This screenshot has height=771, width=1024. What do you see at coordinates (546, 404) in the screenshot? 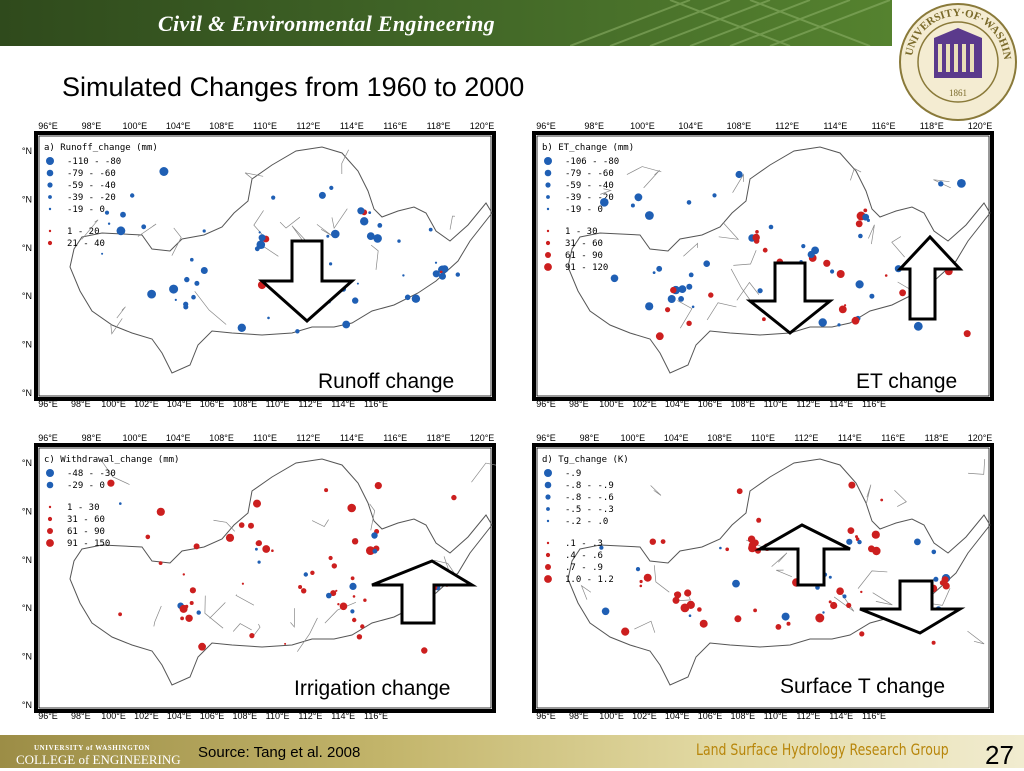
I see `lon-tick-bottom: 96°E` at bounding box center [546, 404].